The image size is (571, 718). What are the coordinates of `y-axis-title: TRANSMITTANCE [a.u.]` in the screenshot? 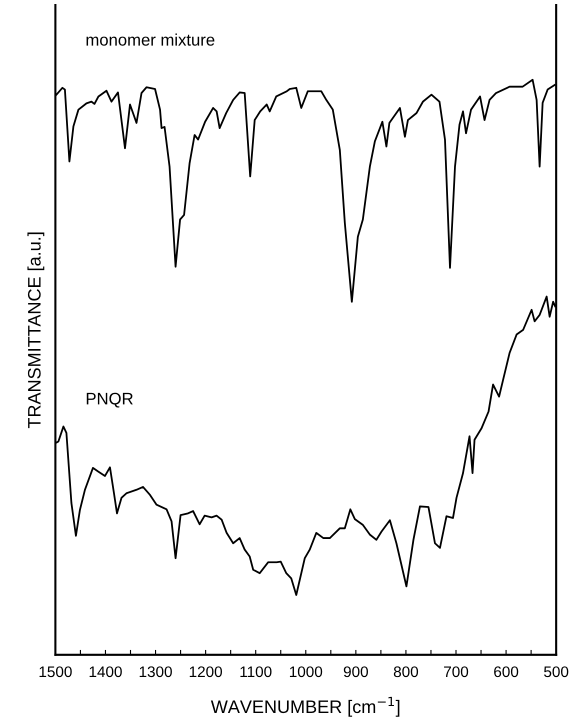 It's located at (35, 330).